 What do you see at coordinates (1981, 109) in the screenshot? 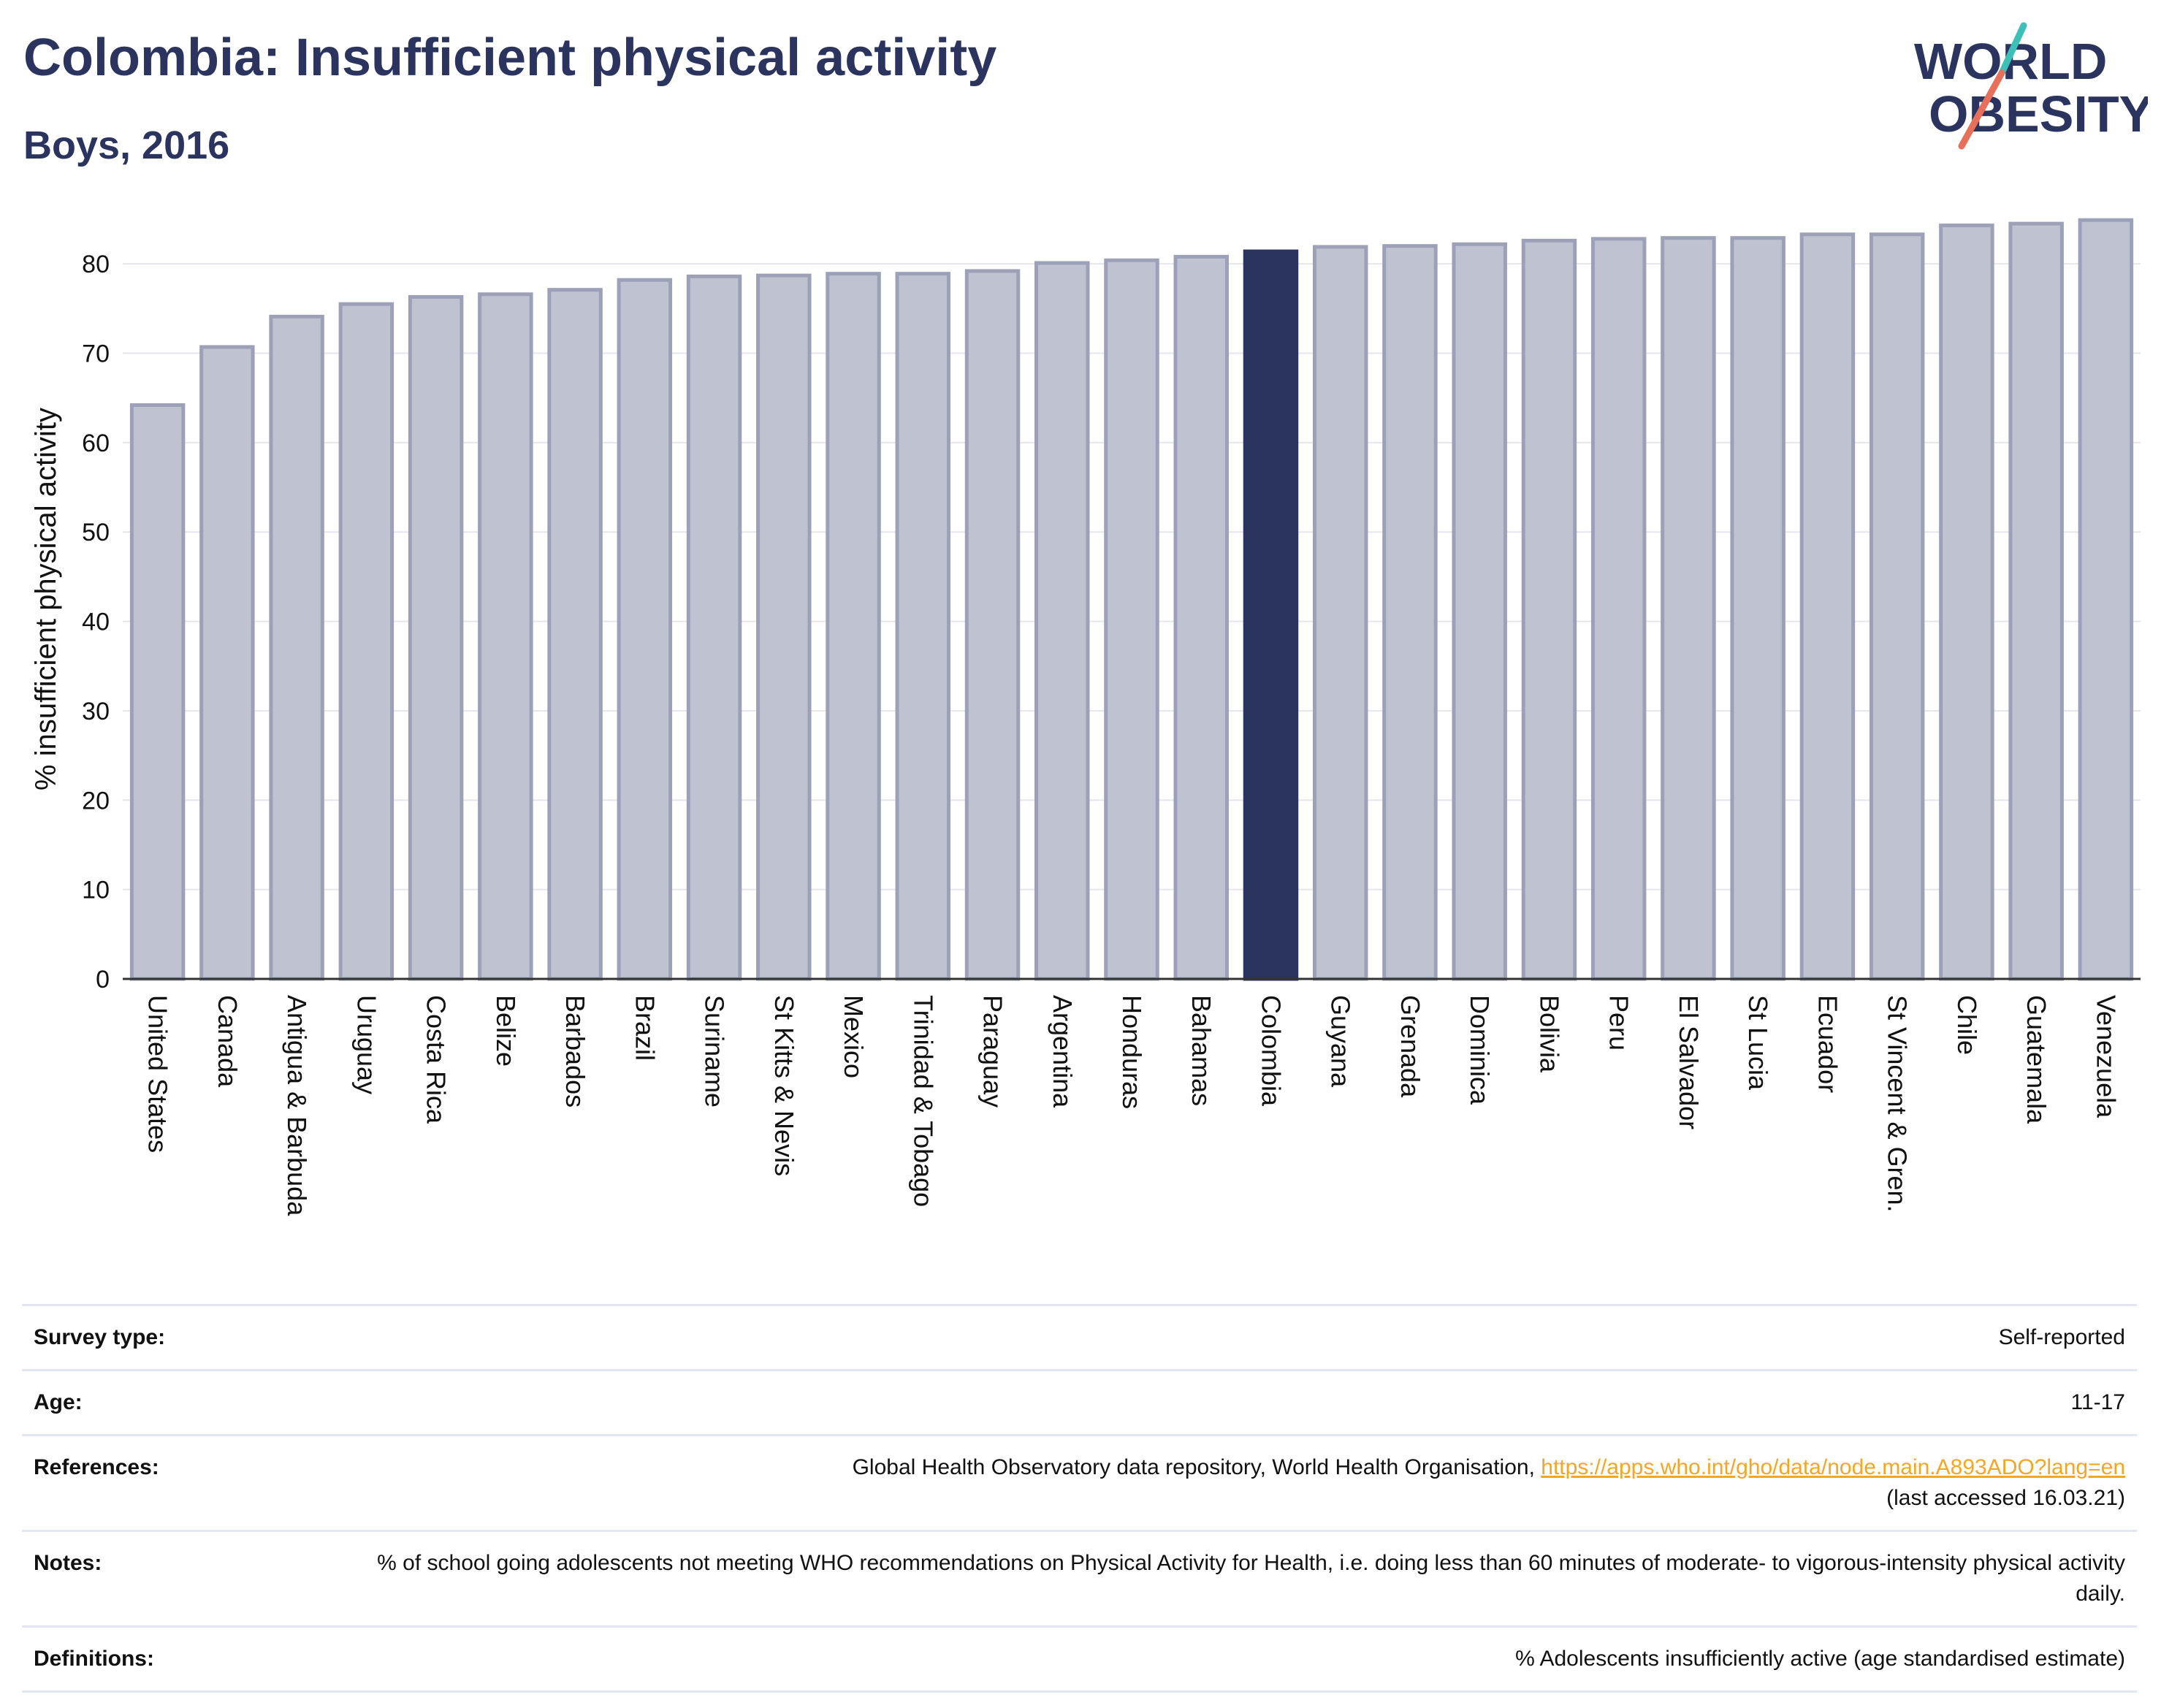
I see `logo-slash-red` at bounding box center [1981, 109].